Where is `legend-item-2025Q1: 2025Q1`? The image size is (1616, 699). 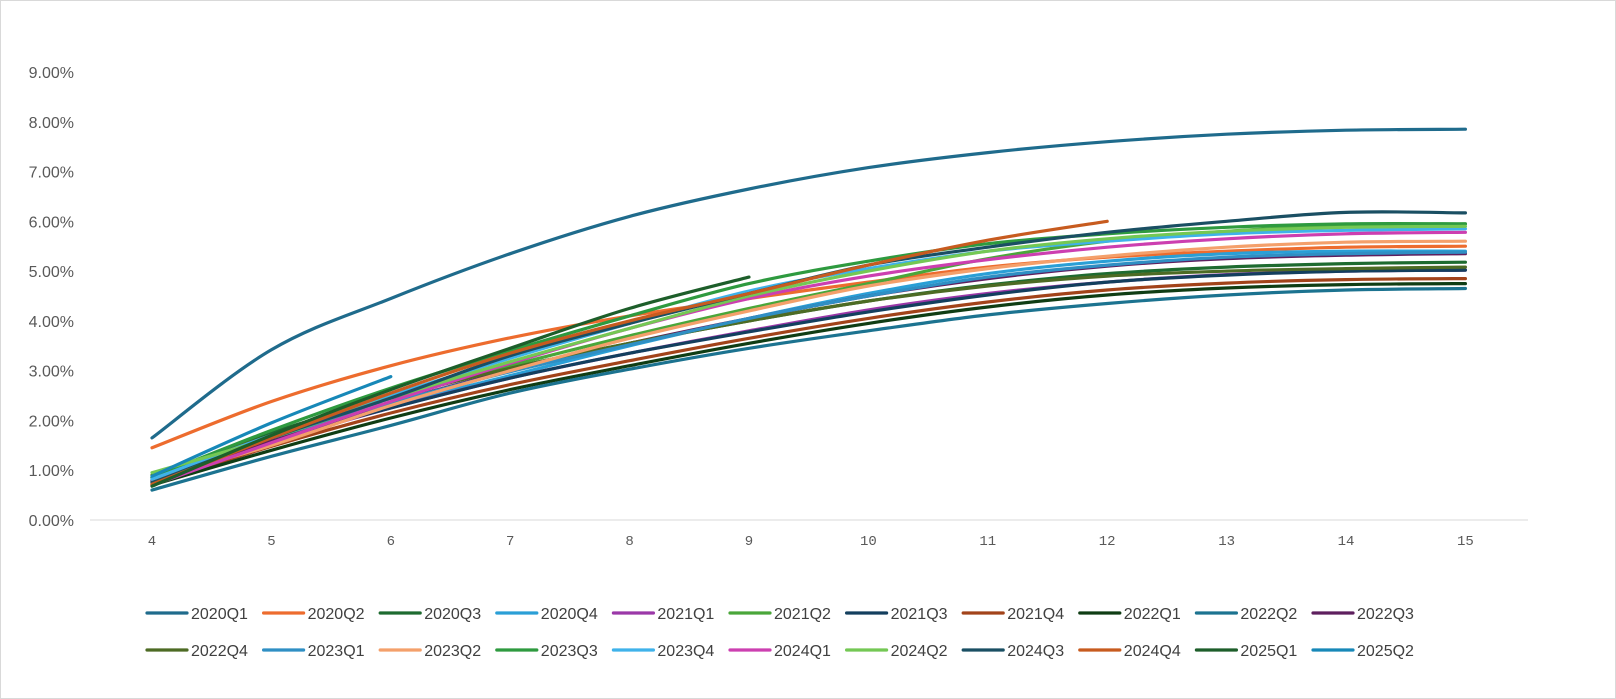
legend-item-2025Q1: 2025Q1 is located at coordinates (1245, 651).